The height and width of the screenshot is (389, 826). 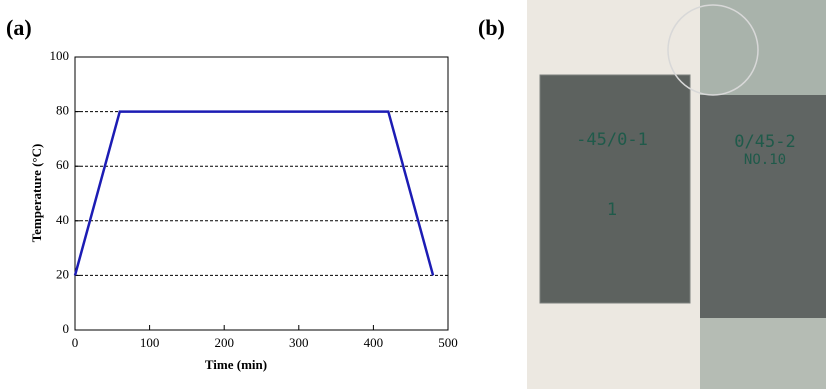 I want to click on left-specimen, so click(x=615, y=189).